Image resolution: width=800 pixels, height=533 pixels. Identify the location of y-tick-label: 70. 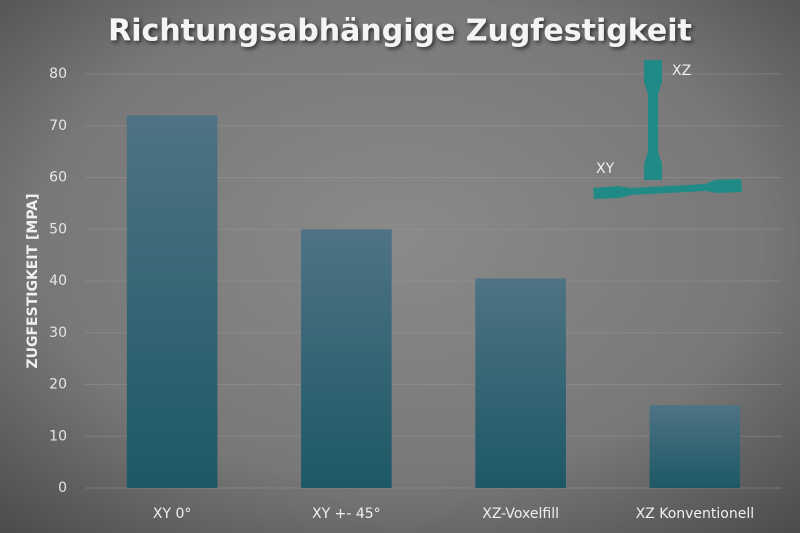
(58, 126).